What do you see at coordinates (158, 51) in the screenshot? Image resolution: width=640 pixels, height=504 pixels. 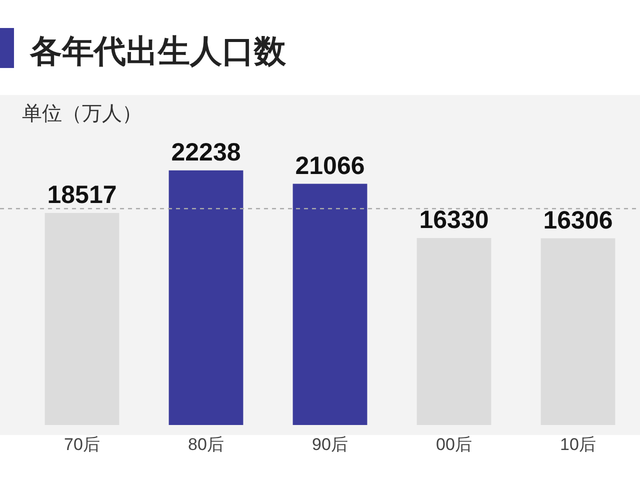 I see `chart-title: 各年代出生人口数` at bounding box center [158, 51].